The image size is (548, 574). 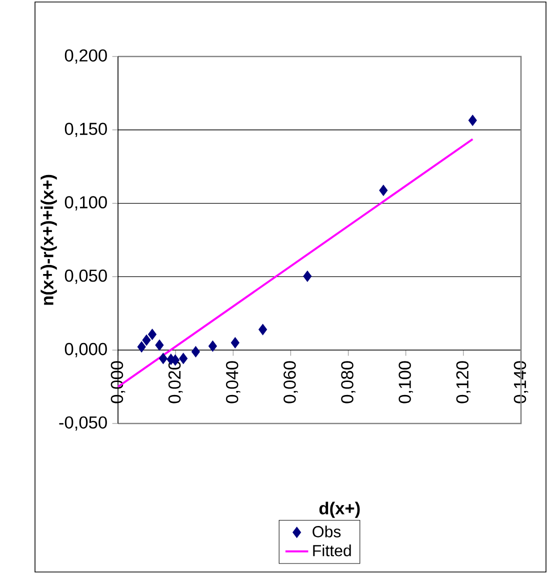 What do you see at coordinates (326, 532) in the screenshot?
I see `legend-label: Obs` at bounding box center [326, 532].